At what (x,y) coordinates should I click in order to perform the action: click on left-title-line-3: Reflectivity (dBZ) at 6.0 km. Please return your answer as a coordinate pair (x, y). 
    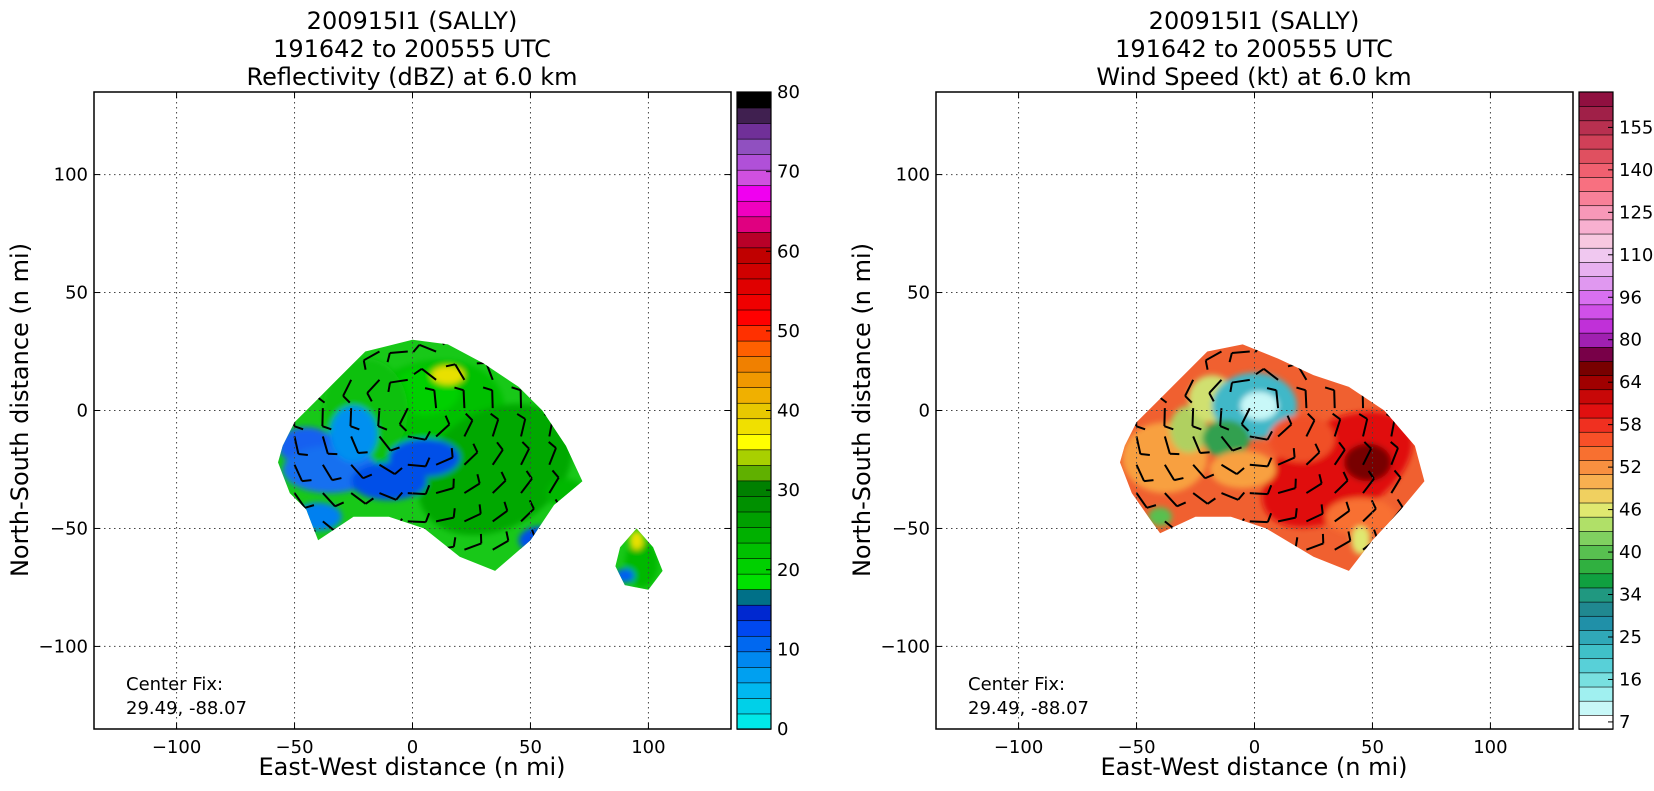
    Looking at the image, I should click on (412, 77).